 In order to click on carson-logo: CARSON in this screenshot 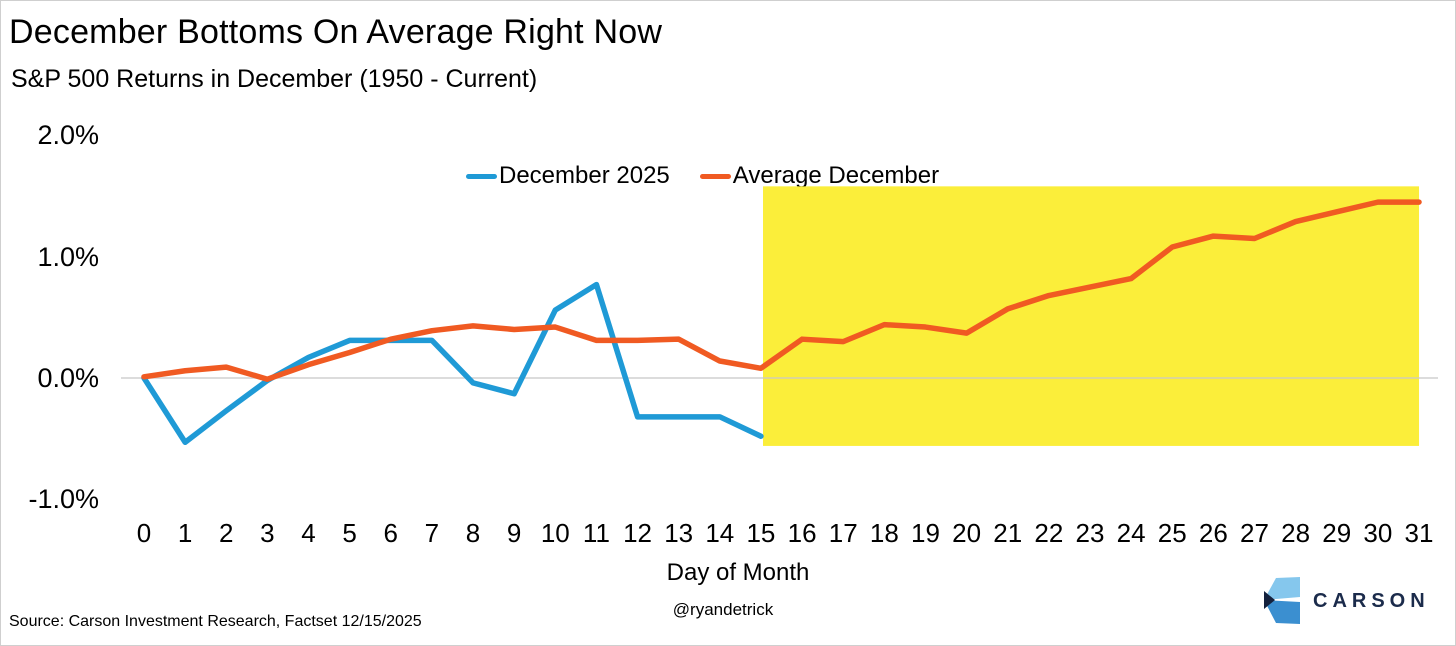, I will do `click(1346, 601)`.